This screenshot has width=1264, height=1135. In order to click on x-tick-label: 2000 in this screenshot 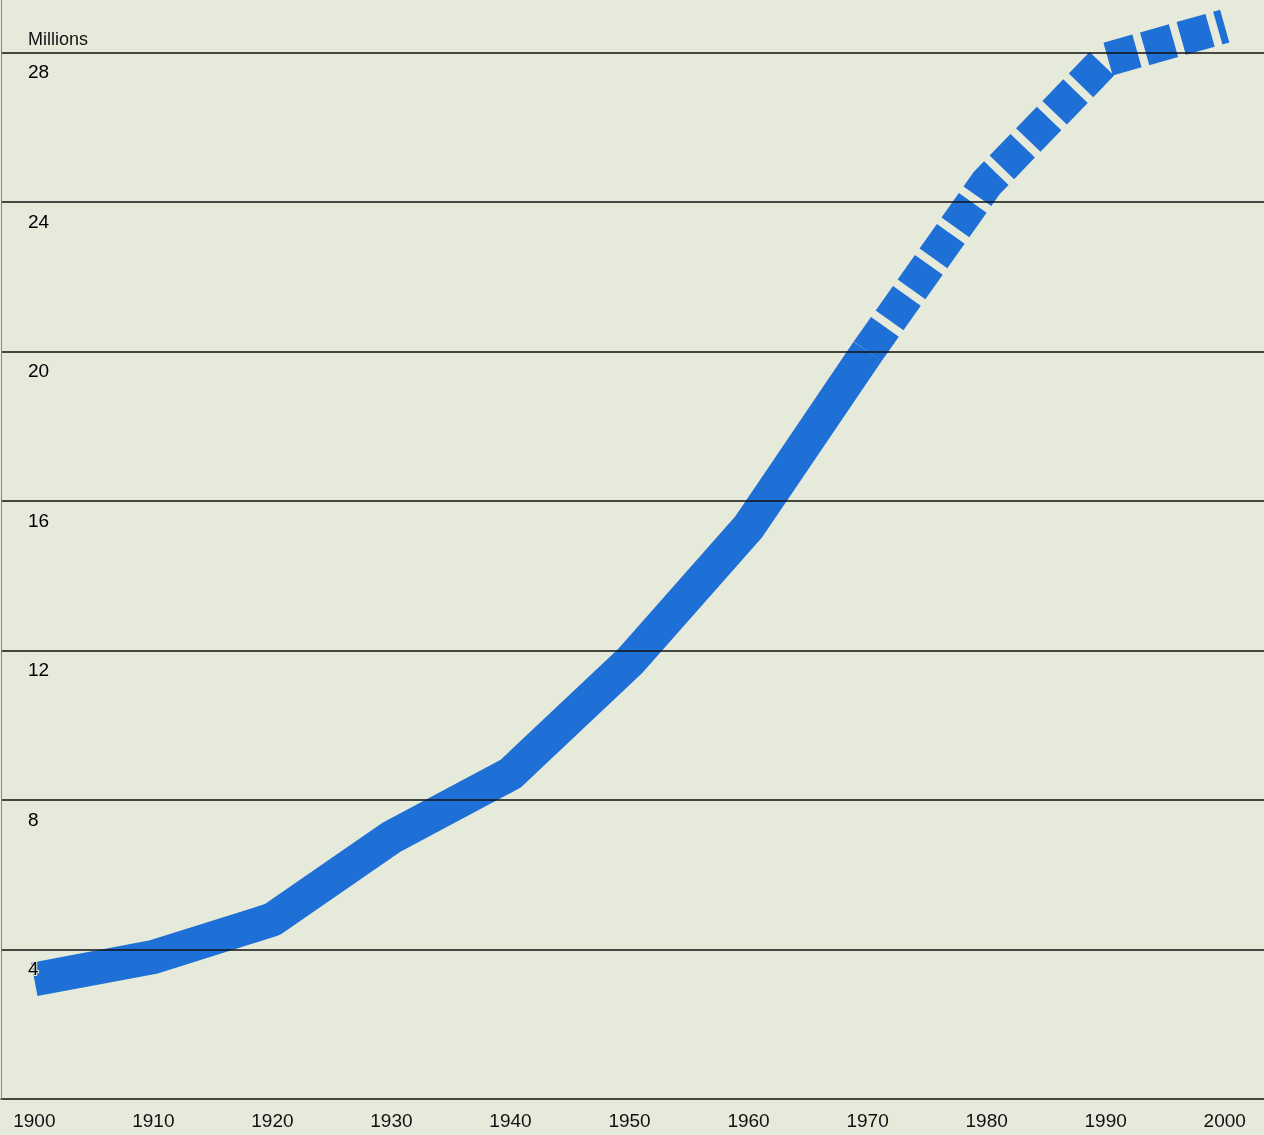, I will do `click(1224, 1120)`.